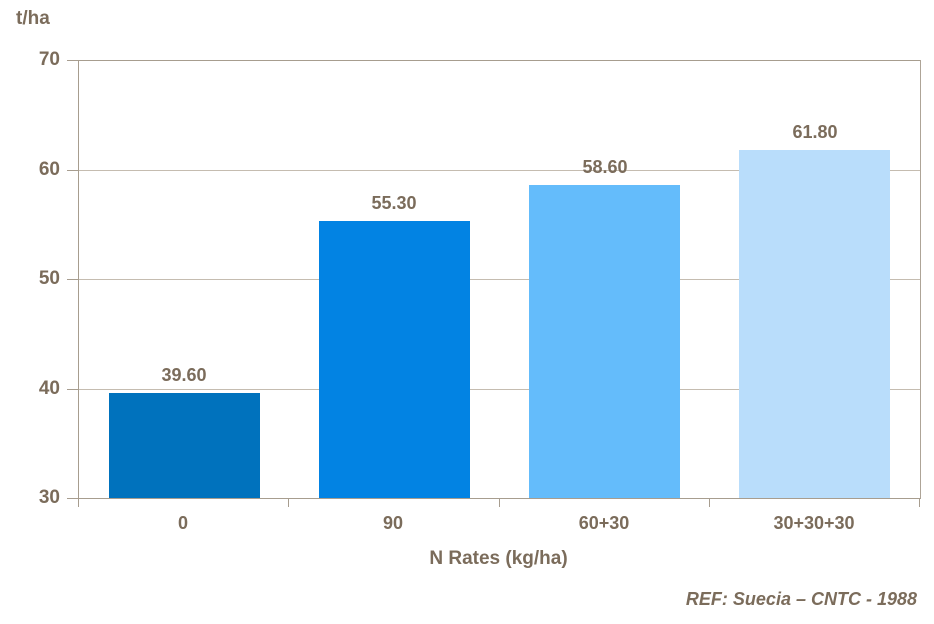 The width and height of the screenshot is (934, 624). What do you see at coordinates (814, 523) in the screenshot?
I see `x-category-label-30+30+30: 30+30+30` at bounding box center [814, 523].